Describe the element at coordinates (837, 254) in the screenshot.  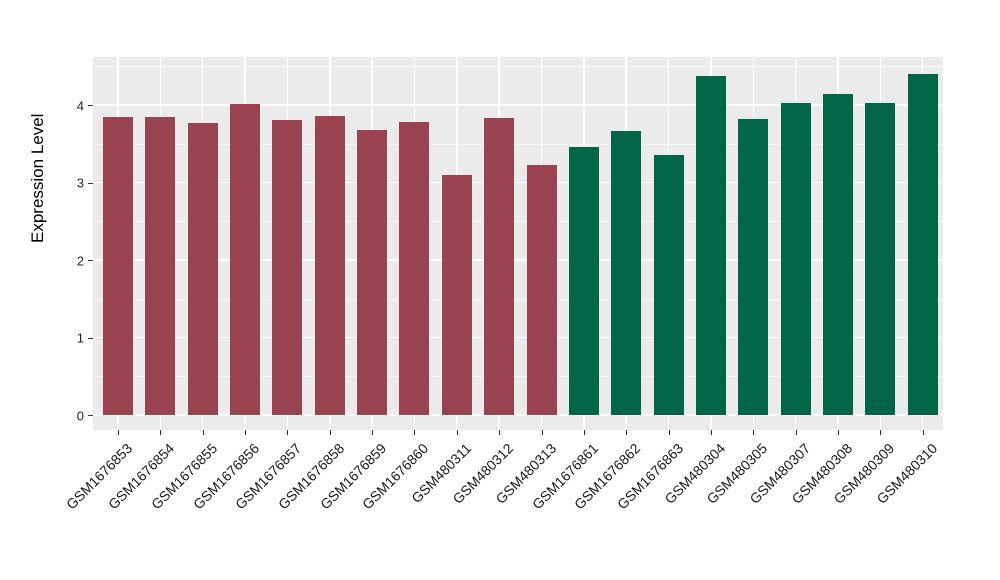
I see `bar-GSM480308` at that location.